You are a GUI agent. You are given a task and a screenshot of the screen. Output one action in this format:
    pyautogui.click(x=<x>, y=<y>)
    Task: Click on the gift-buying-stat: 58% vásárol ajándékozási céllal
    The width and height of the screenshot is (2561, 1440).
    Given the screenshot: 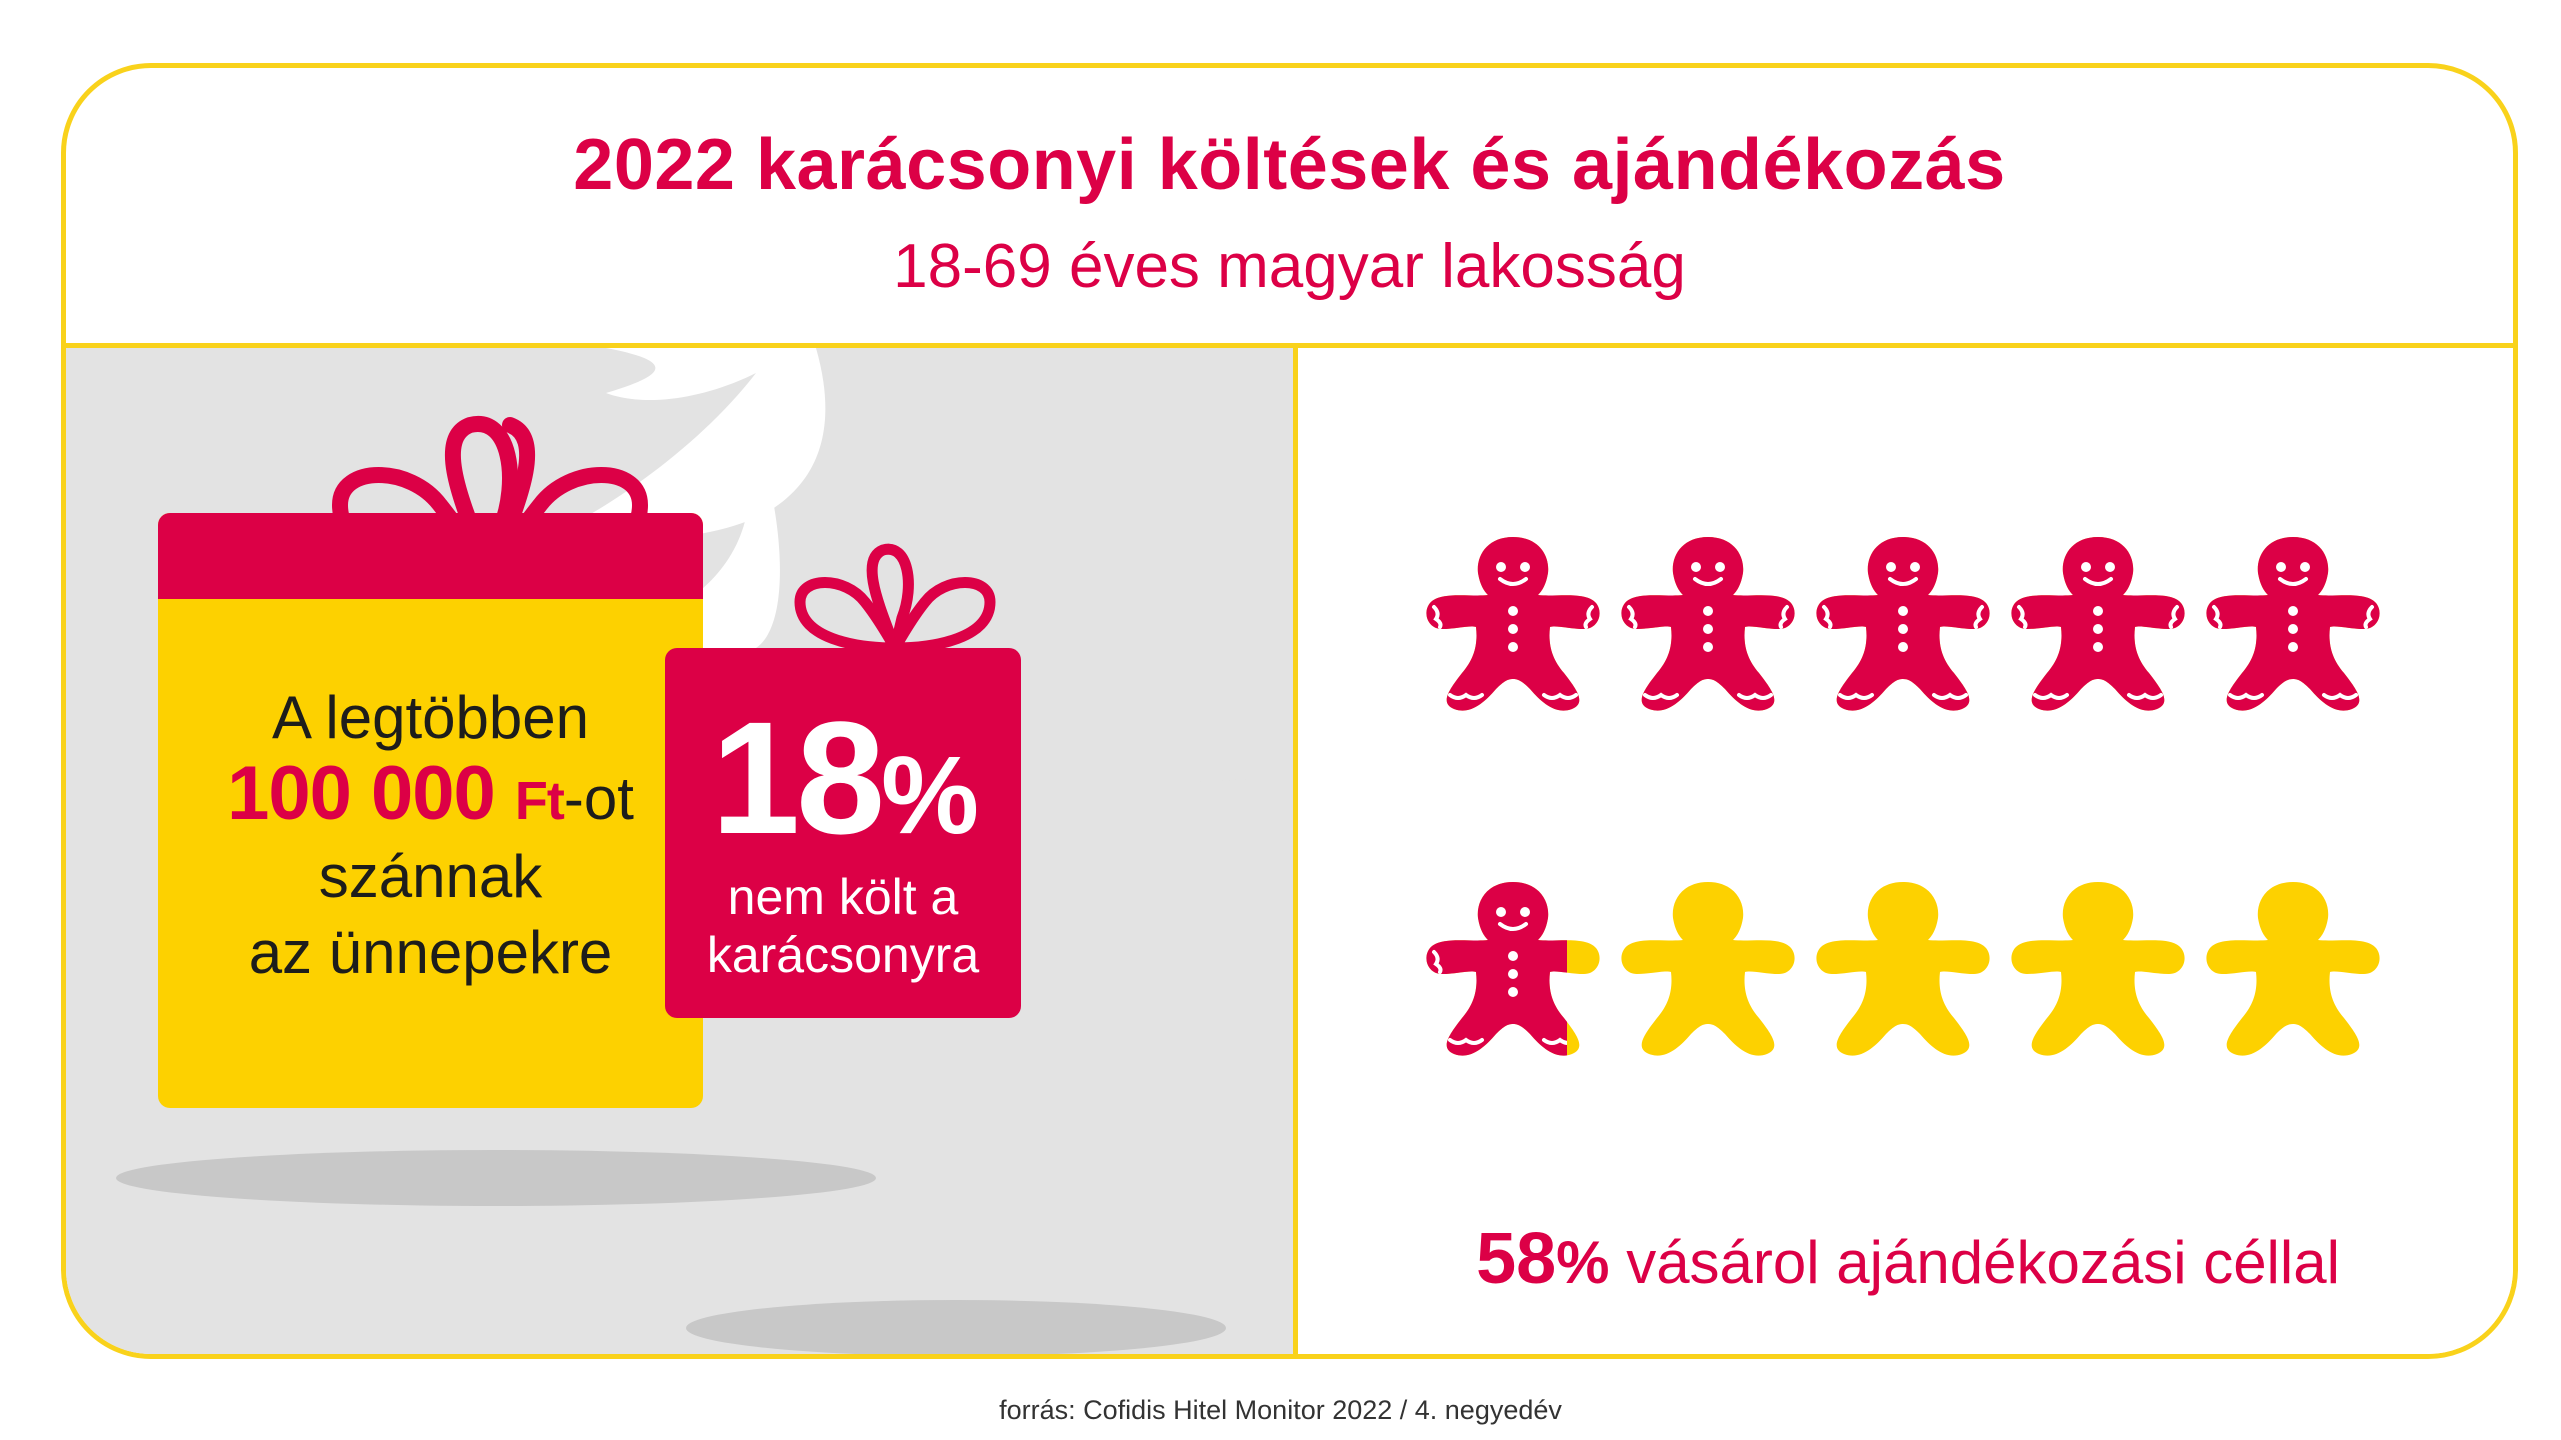 What is the action you would take?
    pyautogui.click(x=1905, y=1259)
    